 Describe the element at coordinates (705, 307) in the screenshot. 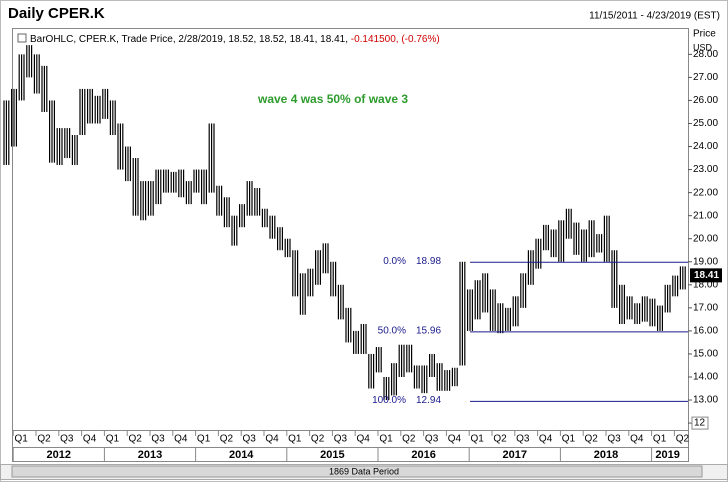

I see `y-tick-label: 17.00` at that location.